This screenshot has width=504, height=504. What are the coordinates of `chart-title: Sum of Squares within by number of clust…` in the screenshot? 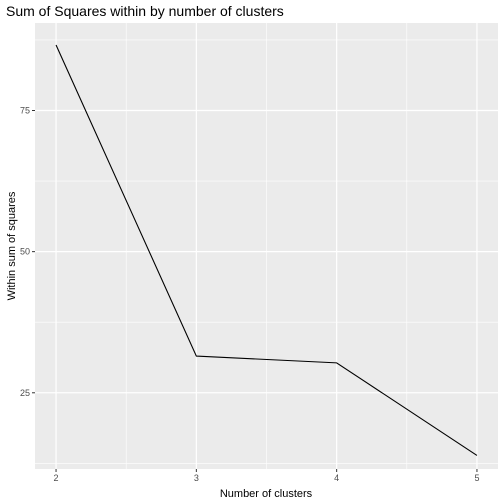 It's located at (145, 11).